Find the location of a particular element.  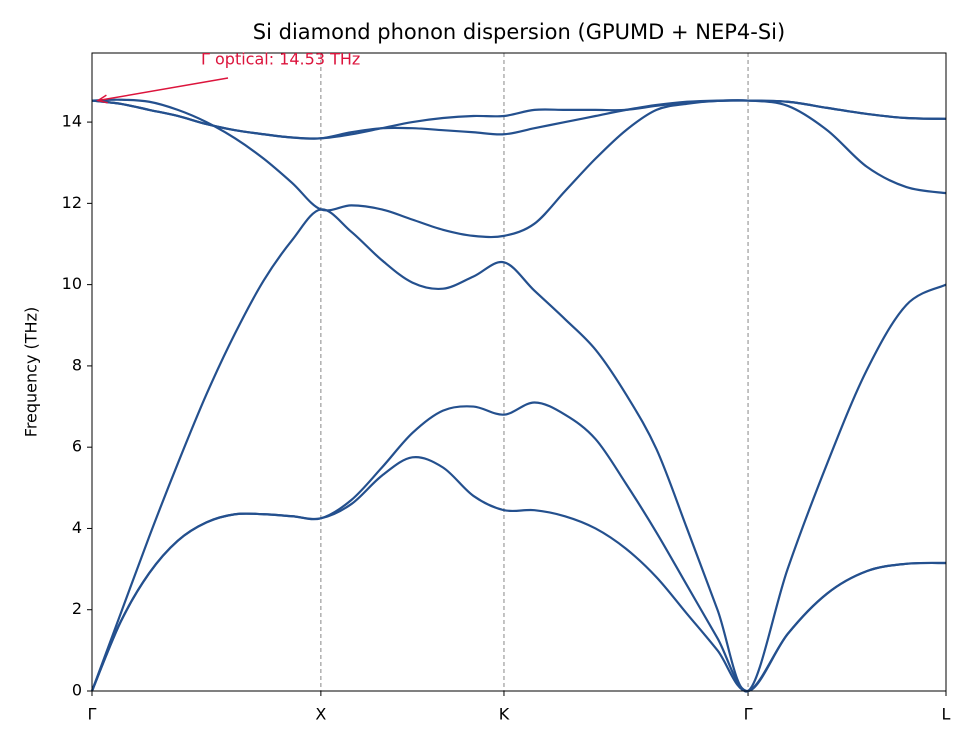

y-tick-label: 8 is located at coordinates (77, 364).